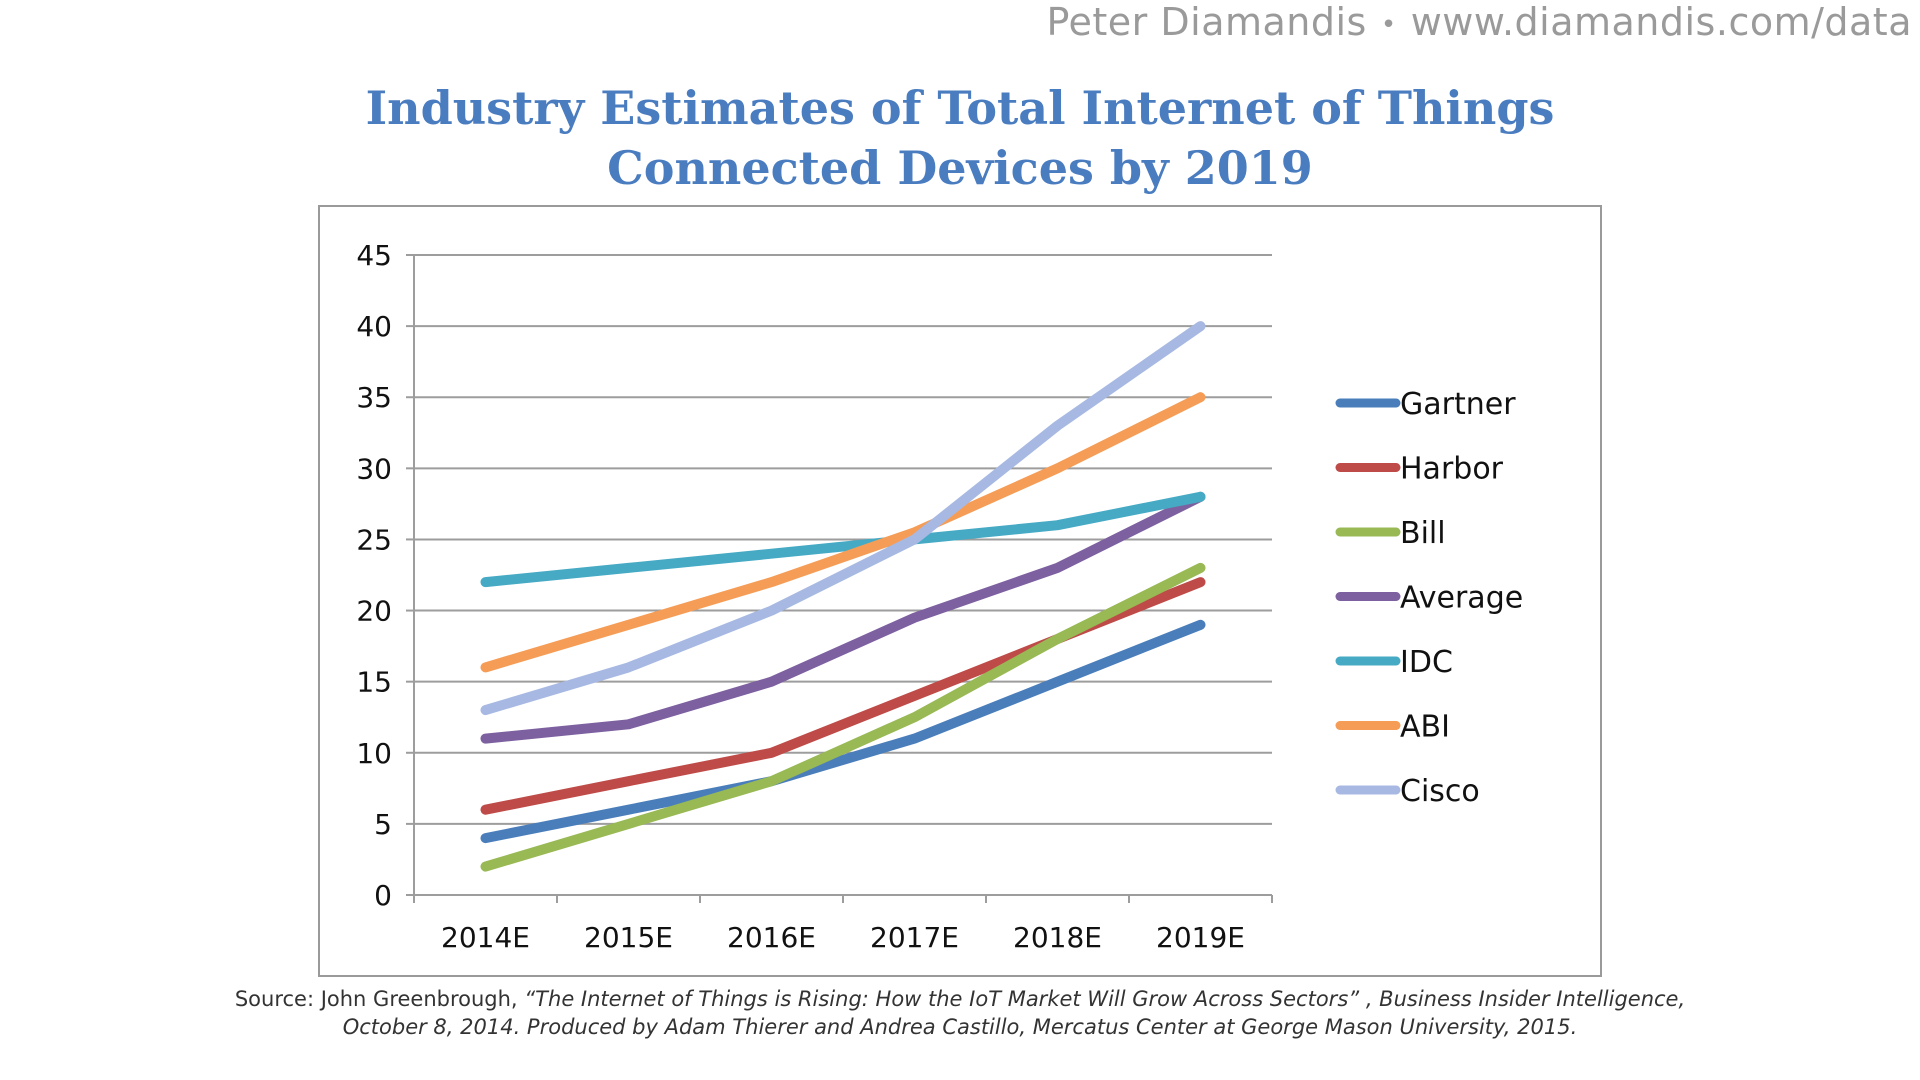 This screenshot has height=1080, width=1920. Describe the element at coordinates (1452, 469) in the screenshot. I see `legend-label-harbor: Harbor` at that location.